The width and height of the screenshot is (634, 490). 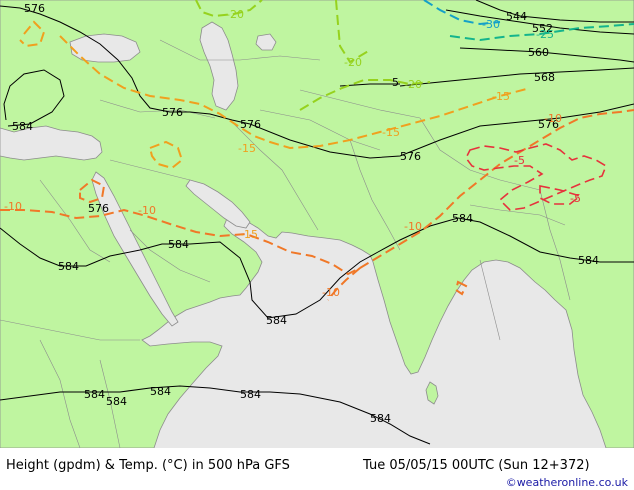 I want to click on temp-contour-minus-10-spot, so click(x=461, y=288).